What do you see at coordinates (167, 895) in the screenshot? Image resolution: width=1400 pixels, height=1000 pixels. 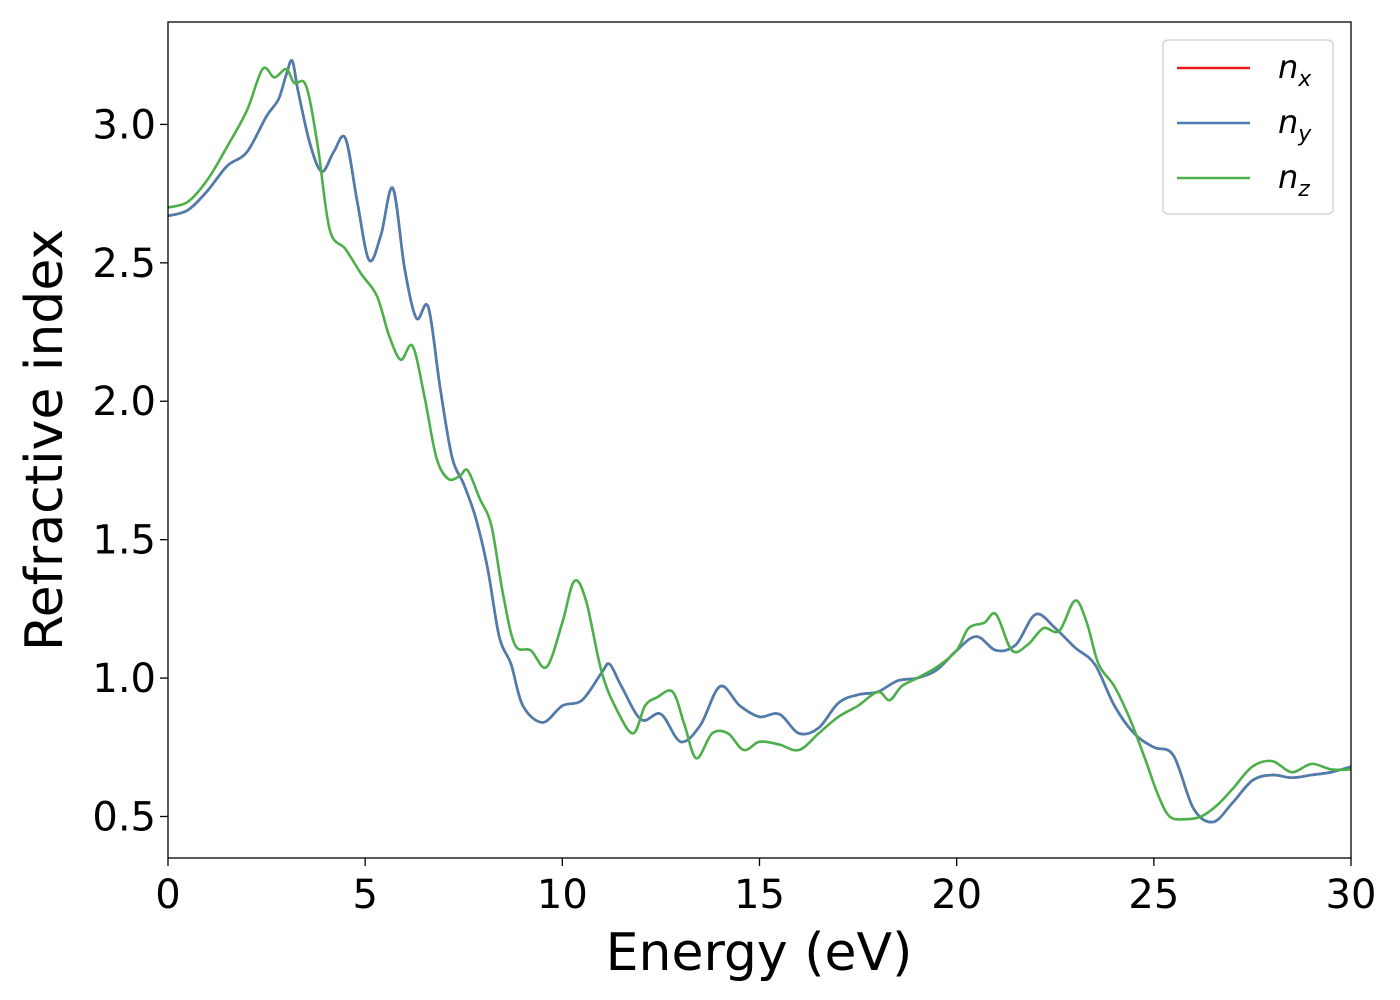 I see `x-tick-label: 0` at bounding box center [167, 895].